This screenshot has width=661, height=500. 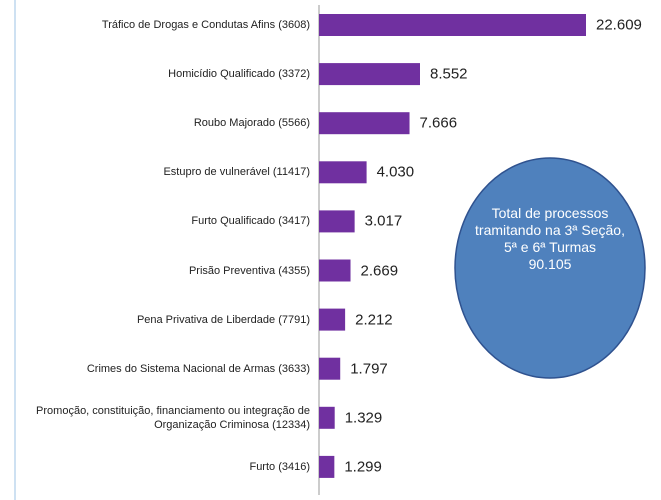 I want to click on category-label: Furto Qualificado (3417), so click(x=250, y=221).